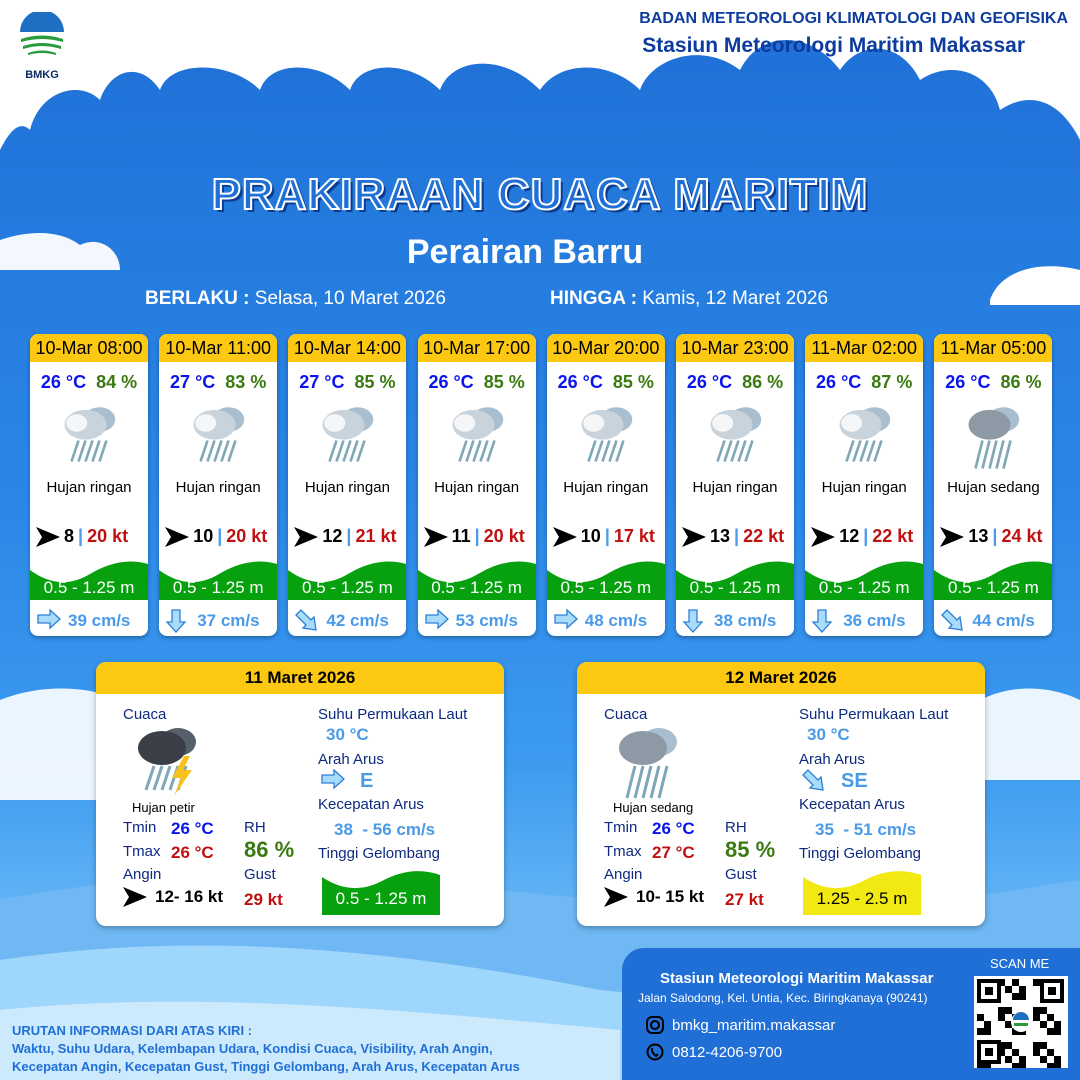  I want to click on wind-speed: 11, so click(461, 536).